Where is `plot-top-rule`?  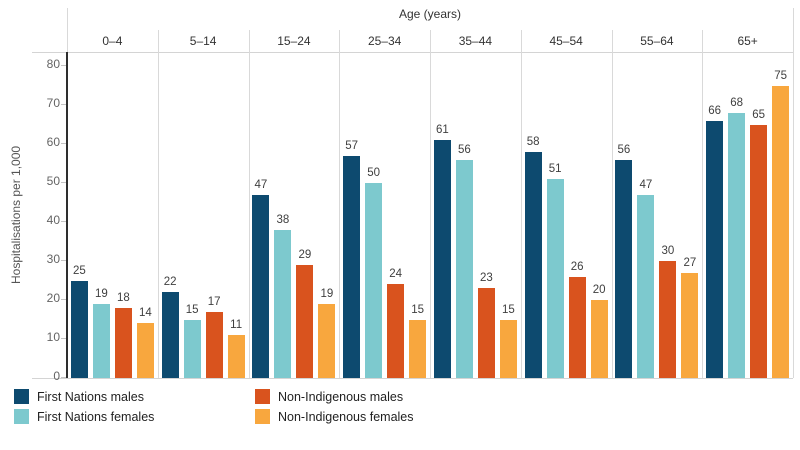
plot-top-rule is located at coordinates (412, 52).